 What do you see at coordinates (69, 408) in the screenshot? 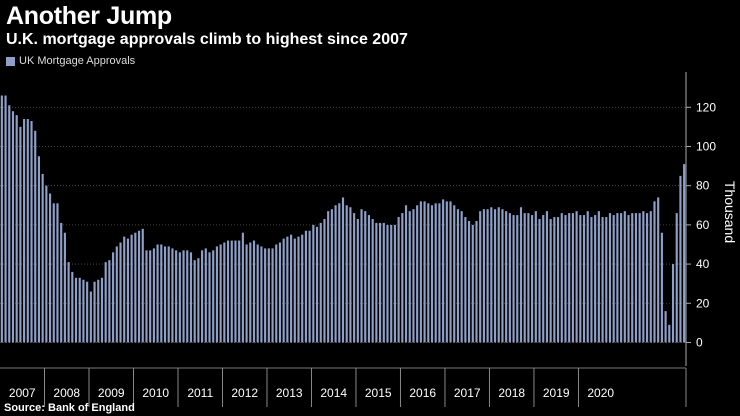
I see `source-note: Source: Bank of England` at bounding box center [69, 408].